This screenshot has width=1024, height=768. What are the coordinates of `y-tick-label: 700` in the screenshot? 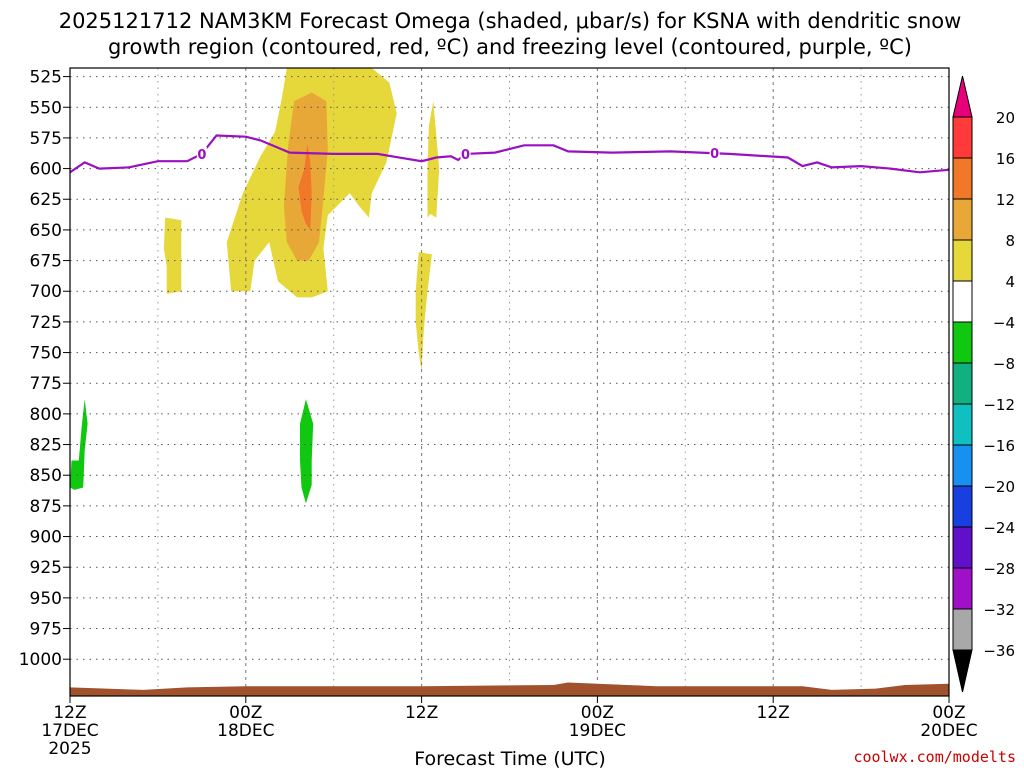 It's located at (46, 292).